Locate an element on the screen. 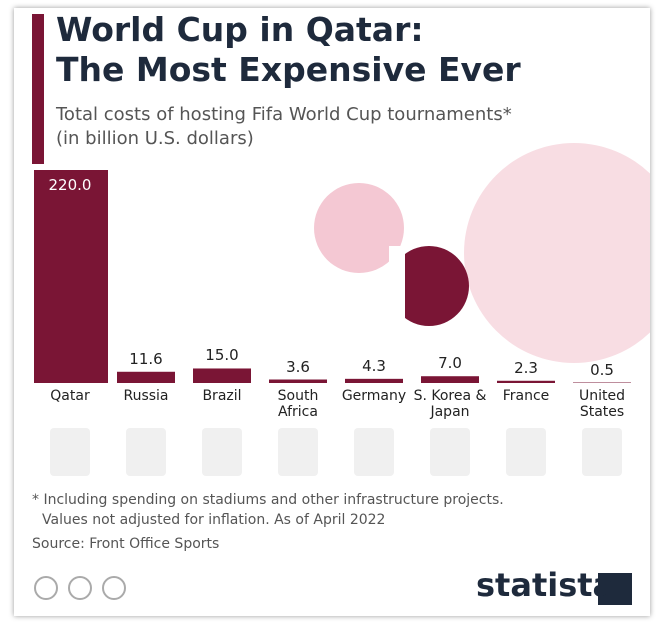  x-tick-label: S. Korea & Japan is located at coordinates (450, 404).